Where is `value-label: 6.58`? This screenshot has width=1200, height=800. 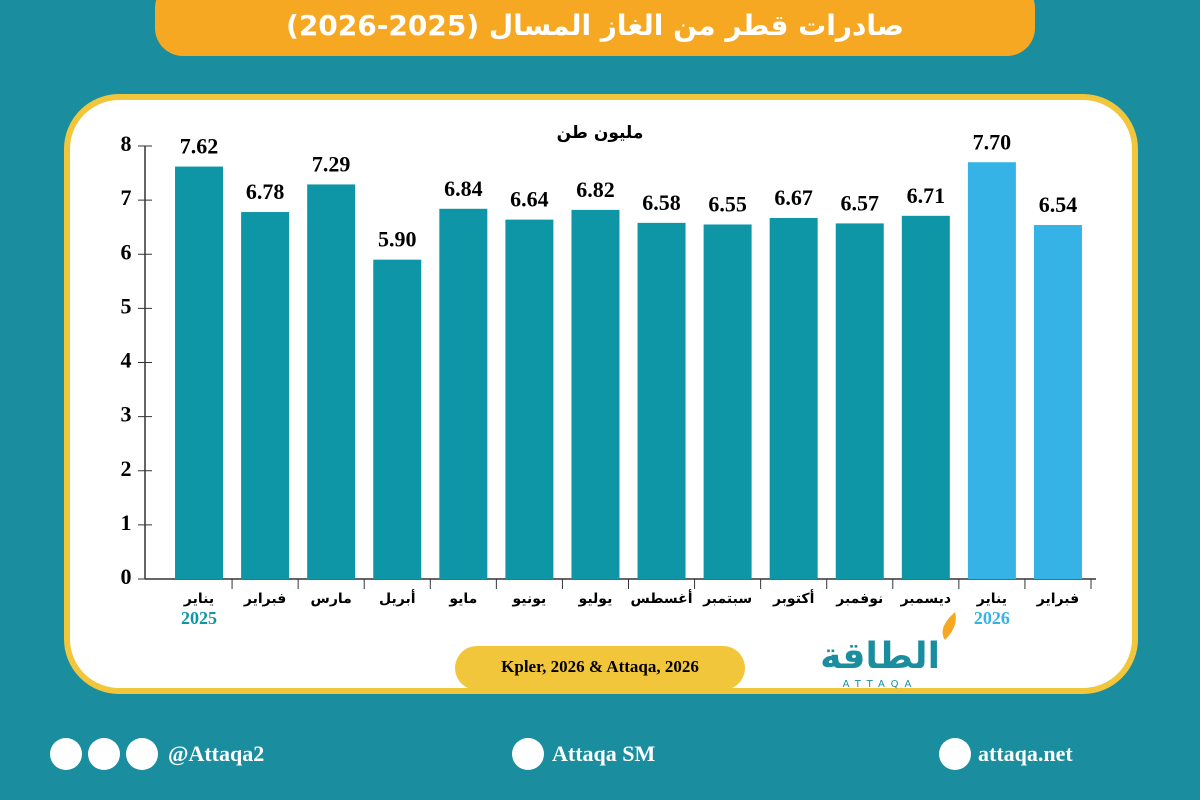
value-label: 6.58 is located at coordinates (661, 202).